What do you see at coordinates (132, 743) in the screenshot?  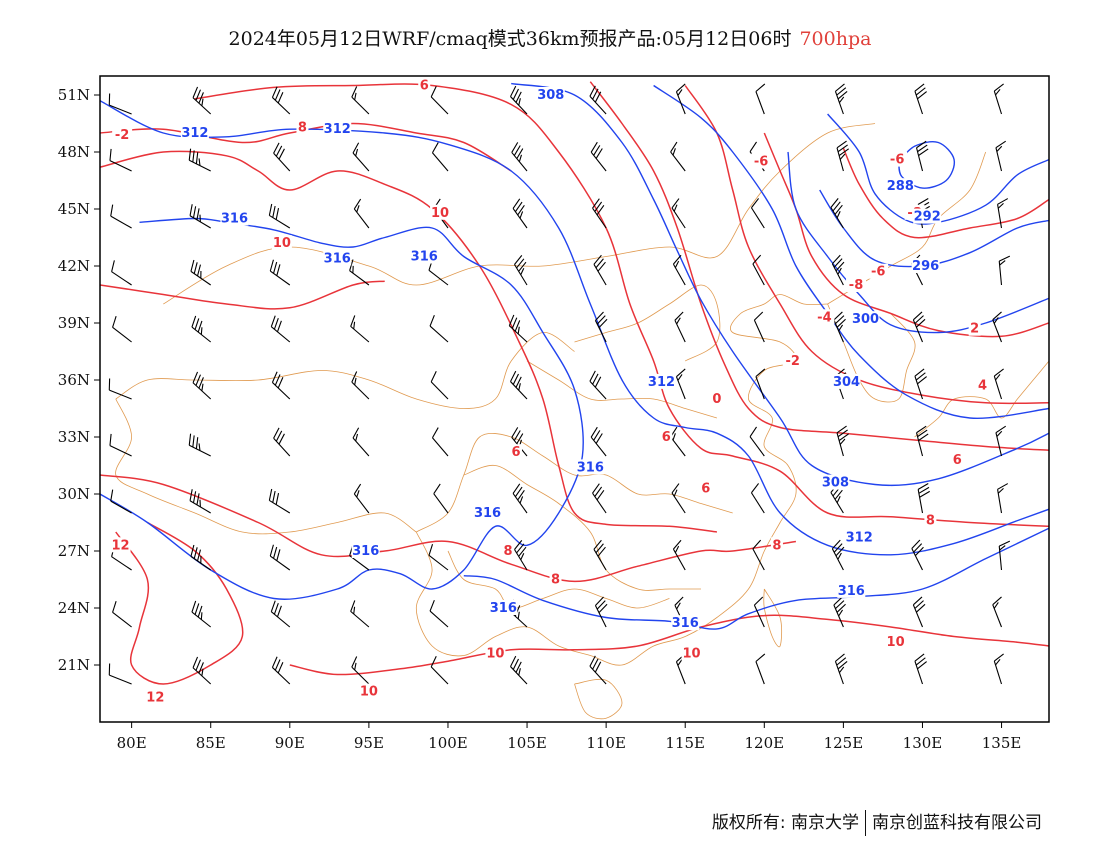 I see `lon-label: 80E` at bounding box center [132, 743].